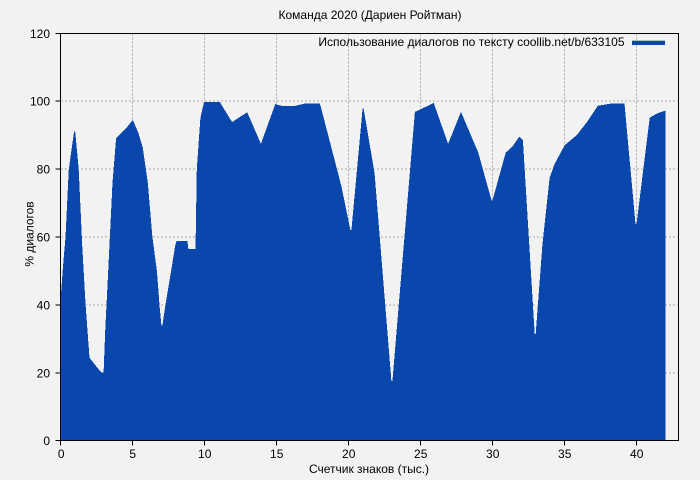 The width and height of the screenshot is (700, 480). Describe the element at coordinates (40, 101) in the screenshot. I see `svg-text: 100` at that location.